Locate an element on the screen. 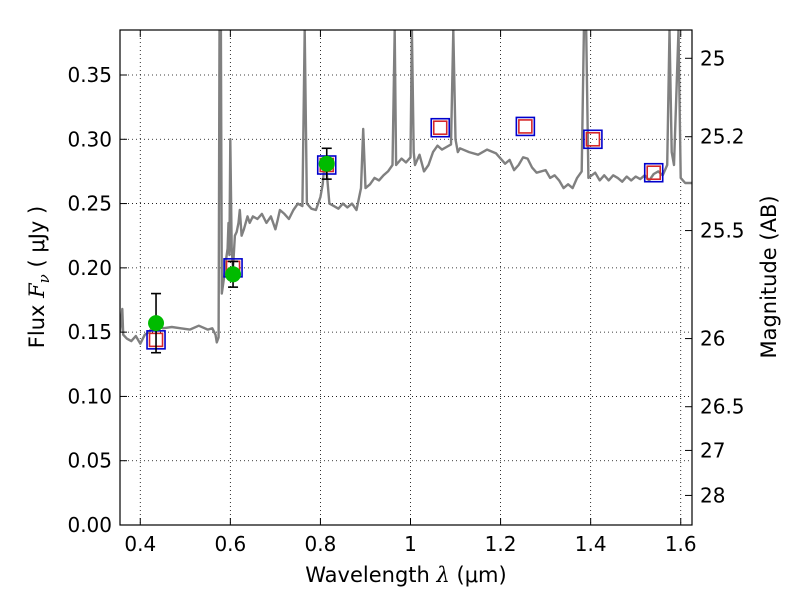  y-tick-label-5: 0.25 is located at coordinates (89, 204).